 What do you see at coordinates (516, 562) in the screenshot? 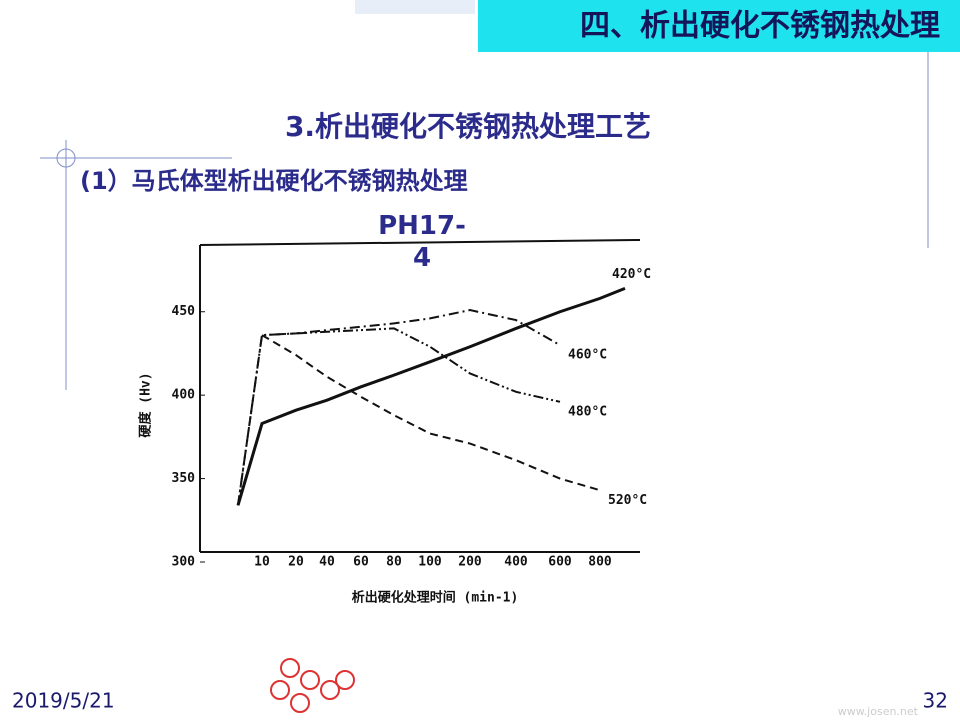
I see `x-tick-label: 400` at bounding box center [516, 562].